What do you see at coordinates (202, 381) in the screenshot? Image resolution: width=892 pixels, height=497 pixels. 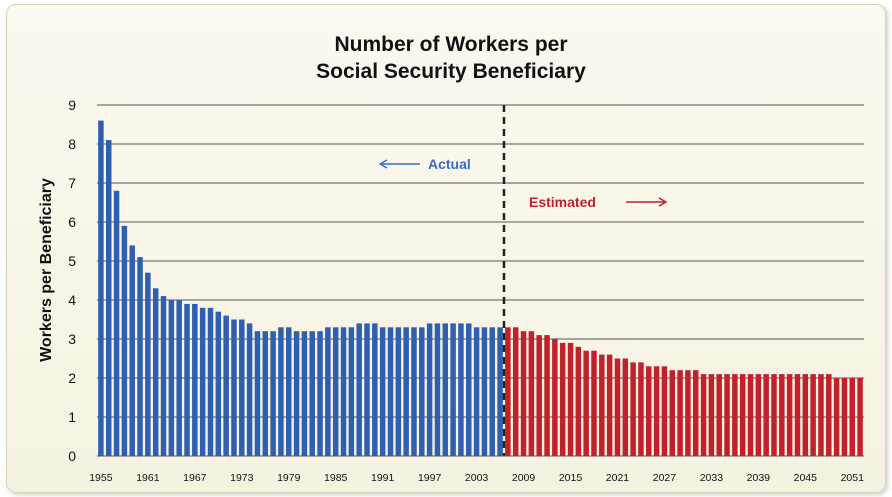 I see `bar-actual-1968` at bounding box center [202, 381].